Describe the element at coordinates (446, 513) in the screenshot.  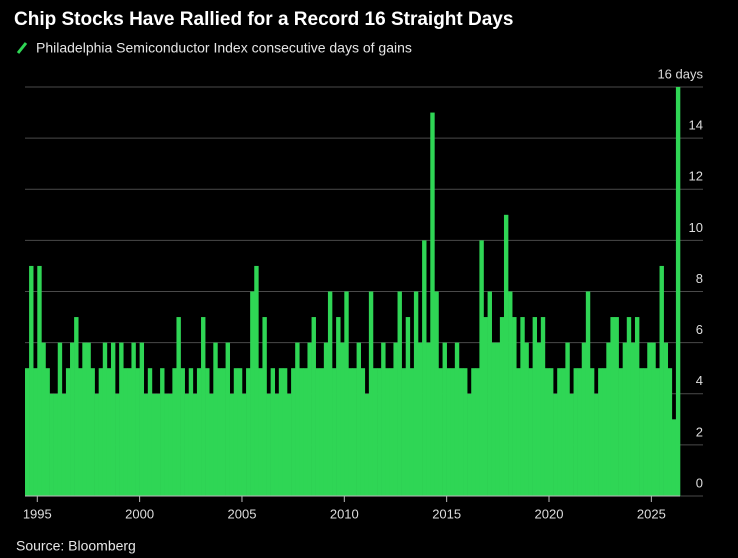
I see `x-tick-label: 2015` at that location.